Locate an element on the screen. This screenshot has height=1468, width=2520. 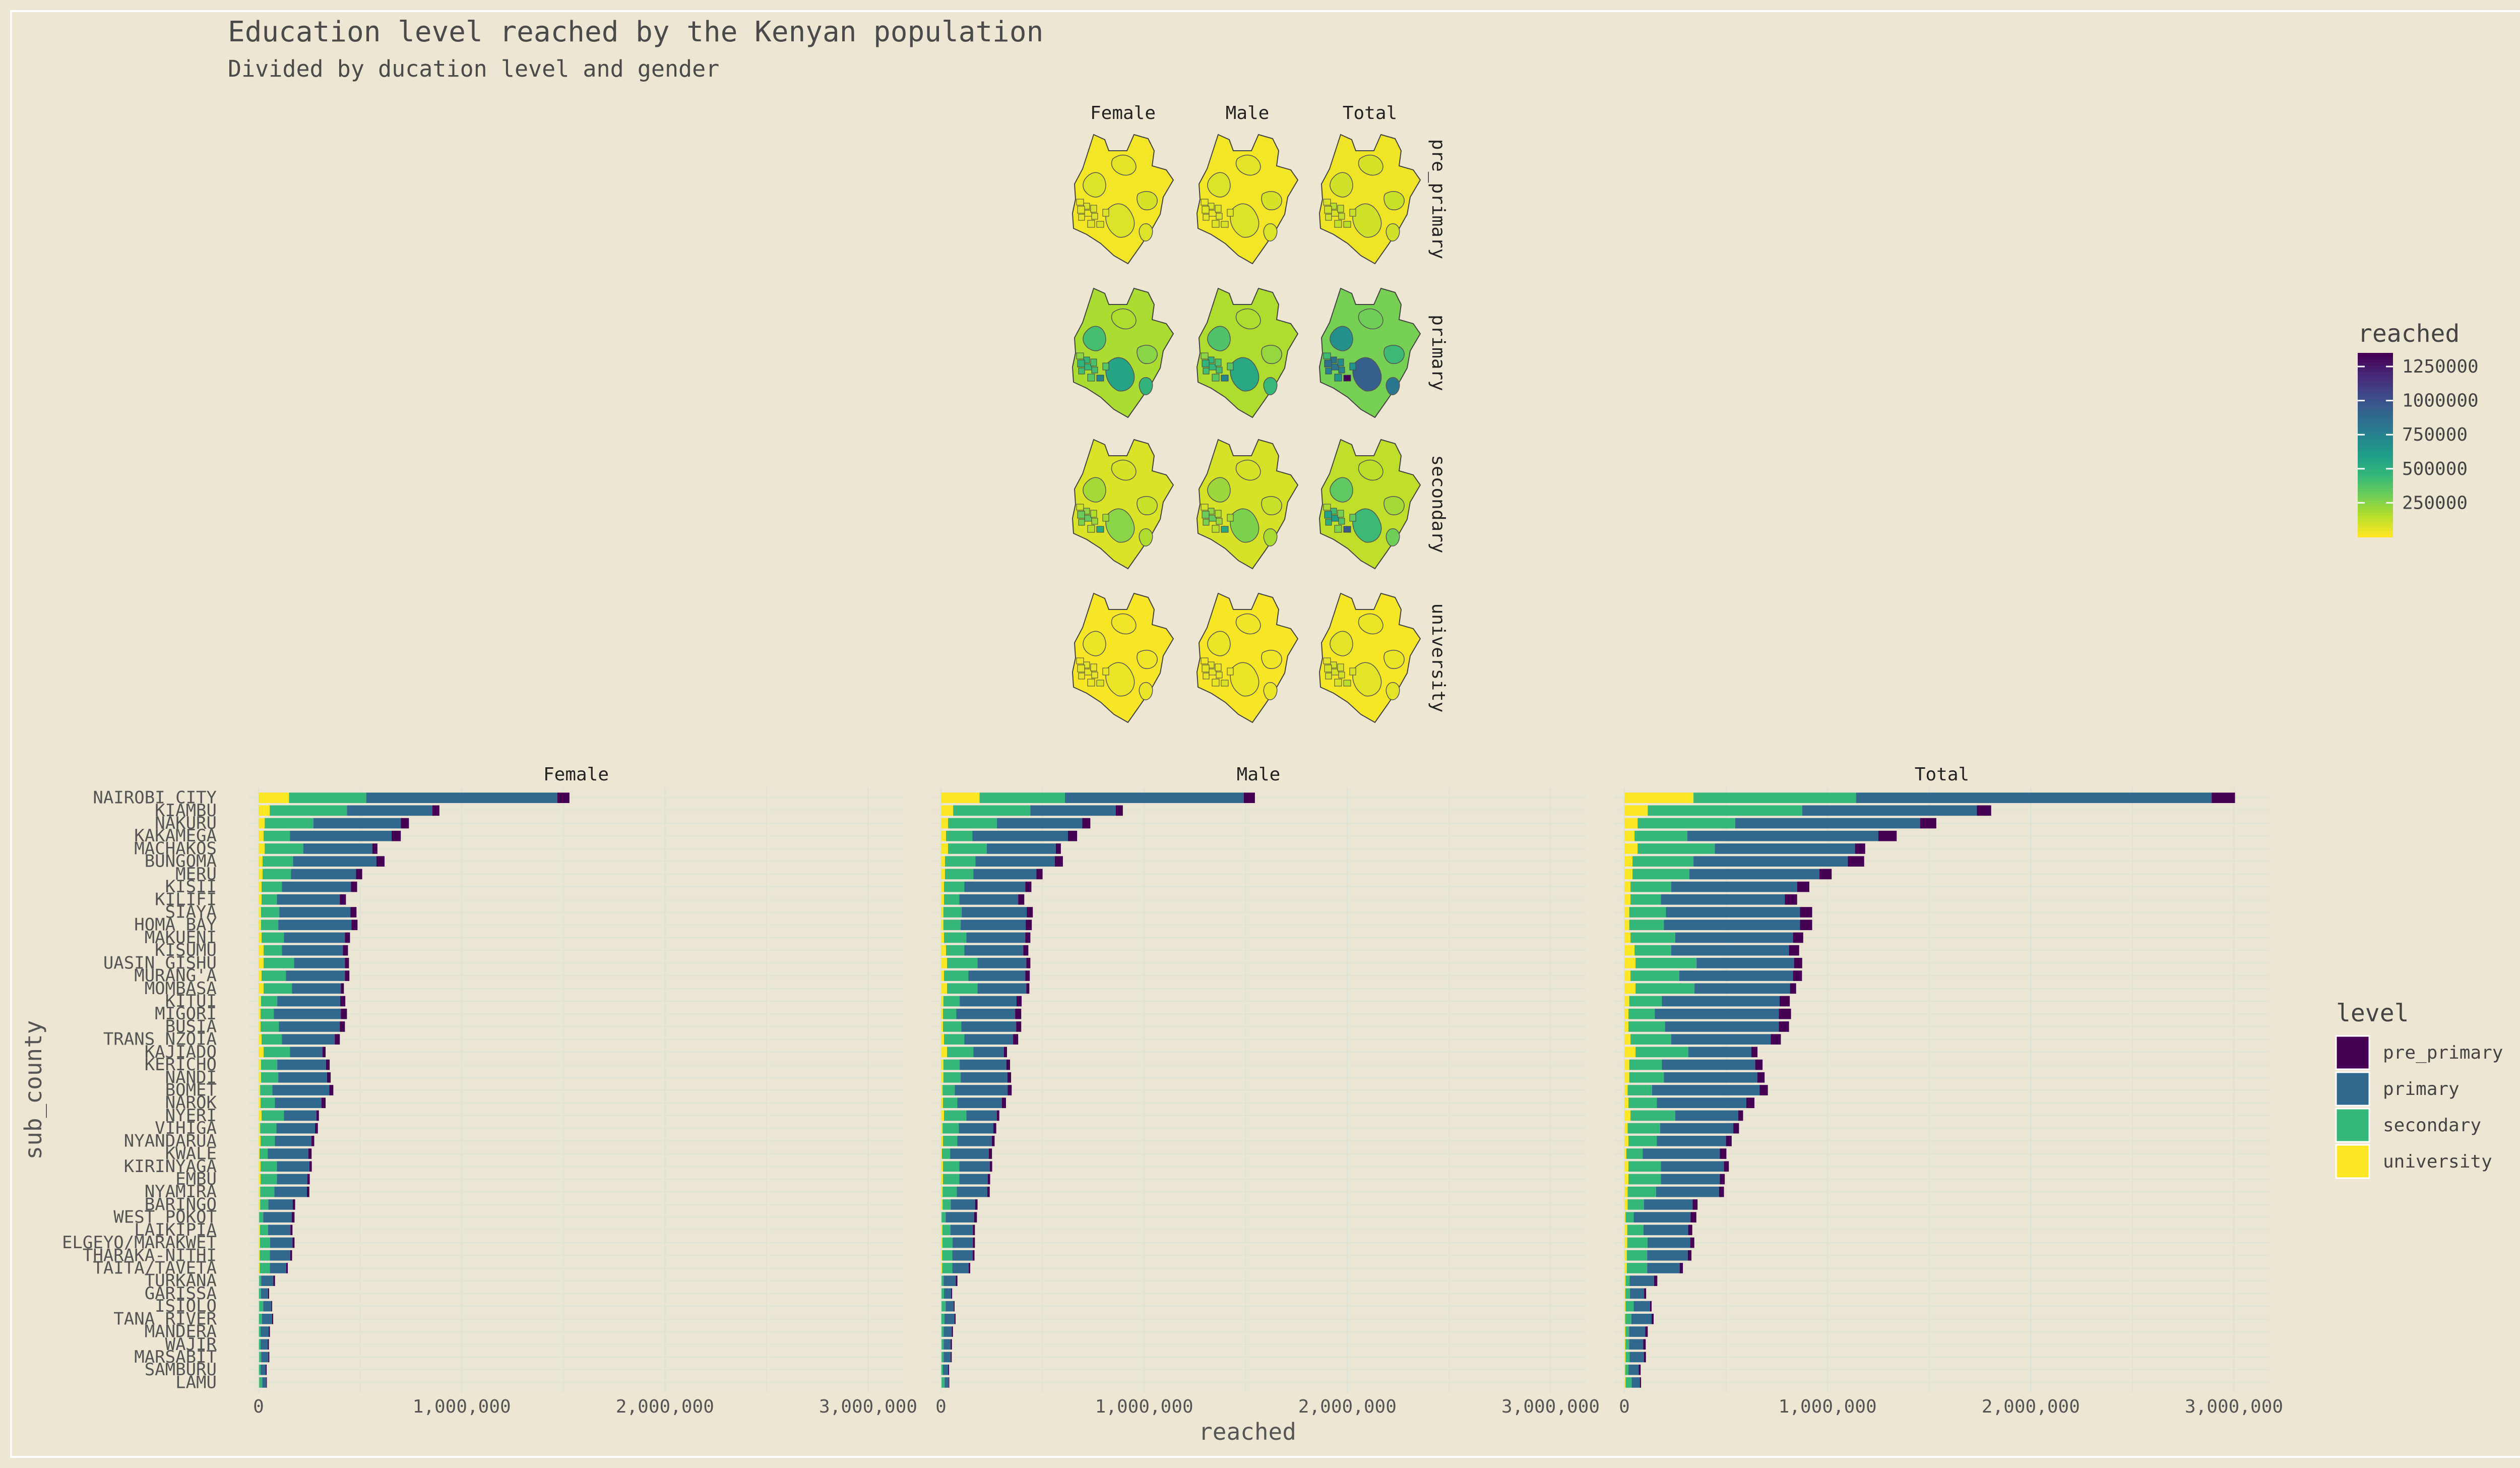
chart-subtitle: Divided by ducation level and gender is located at coordinates (473, 68).